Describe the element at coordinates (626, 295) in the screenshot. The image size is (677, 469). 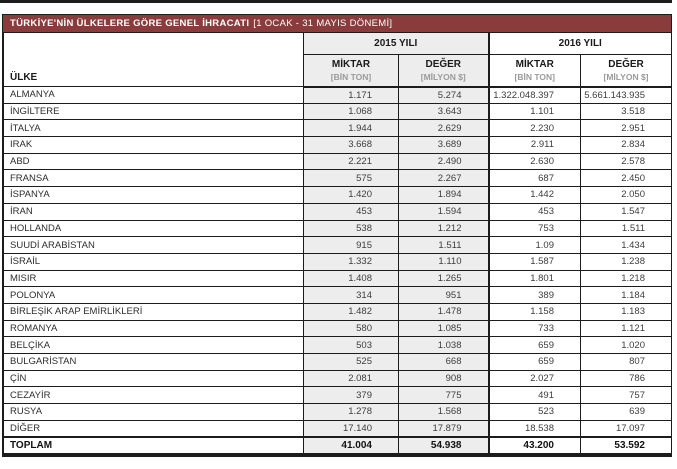
I see `value-cell: 1.184` at that location.